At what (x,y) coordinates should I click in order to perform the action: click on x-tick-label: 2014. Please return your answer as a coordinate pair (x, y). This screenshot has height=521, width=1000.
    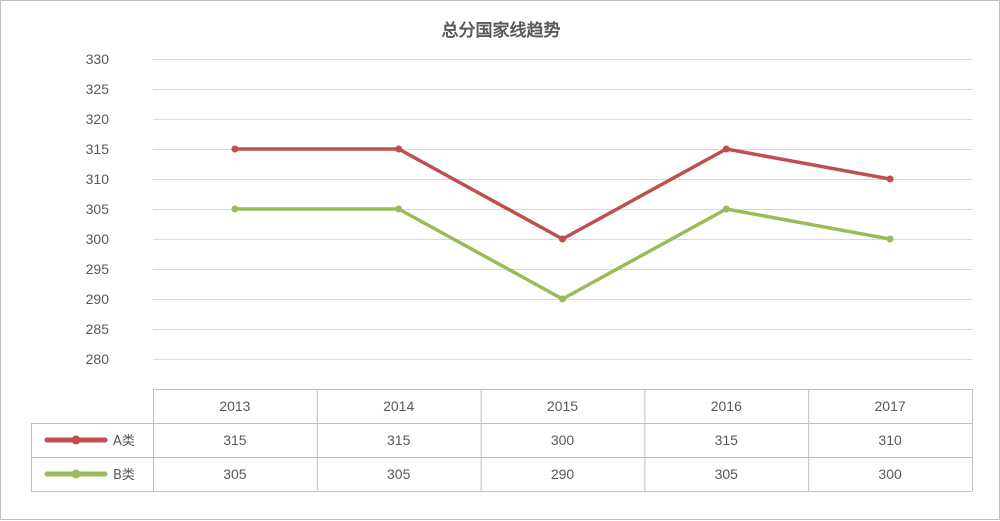
    Looking at the image, I should click on (398, 406).